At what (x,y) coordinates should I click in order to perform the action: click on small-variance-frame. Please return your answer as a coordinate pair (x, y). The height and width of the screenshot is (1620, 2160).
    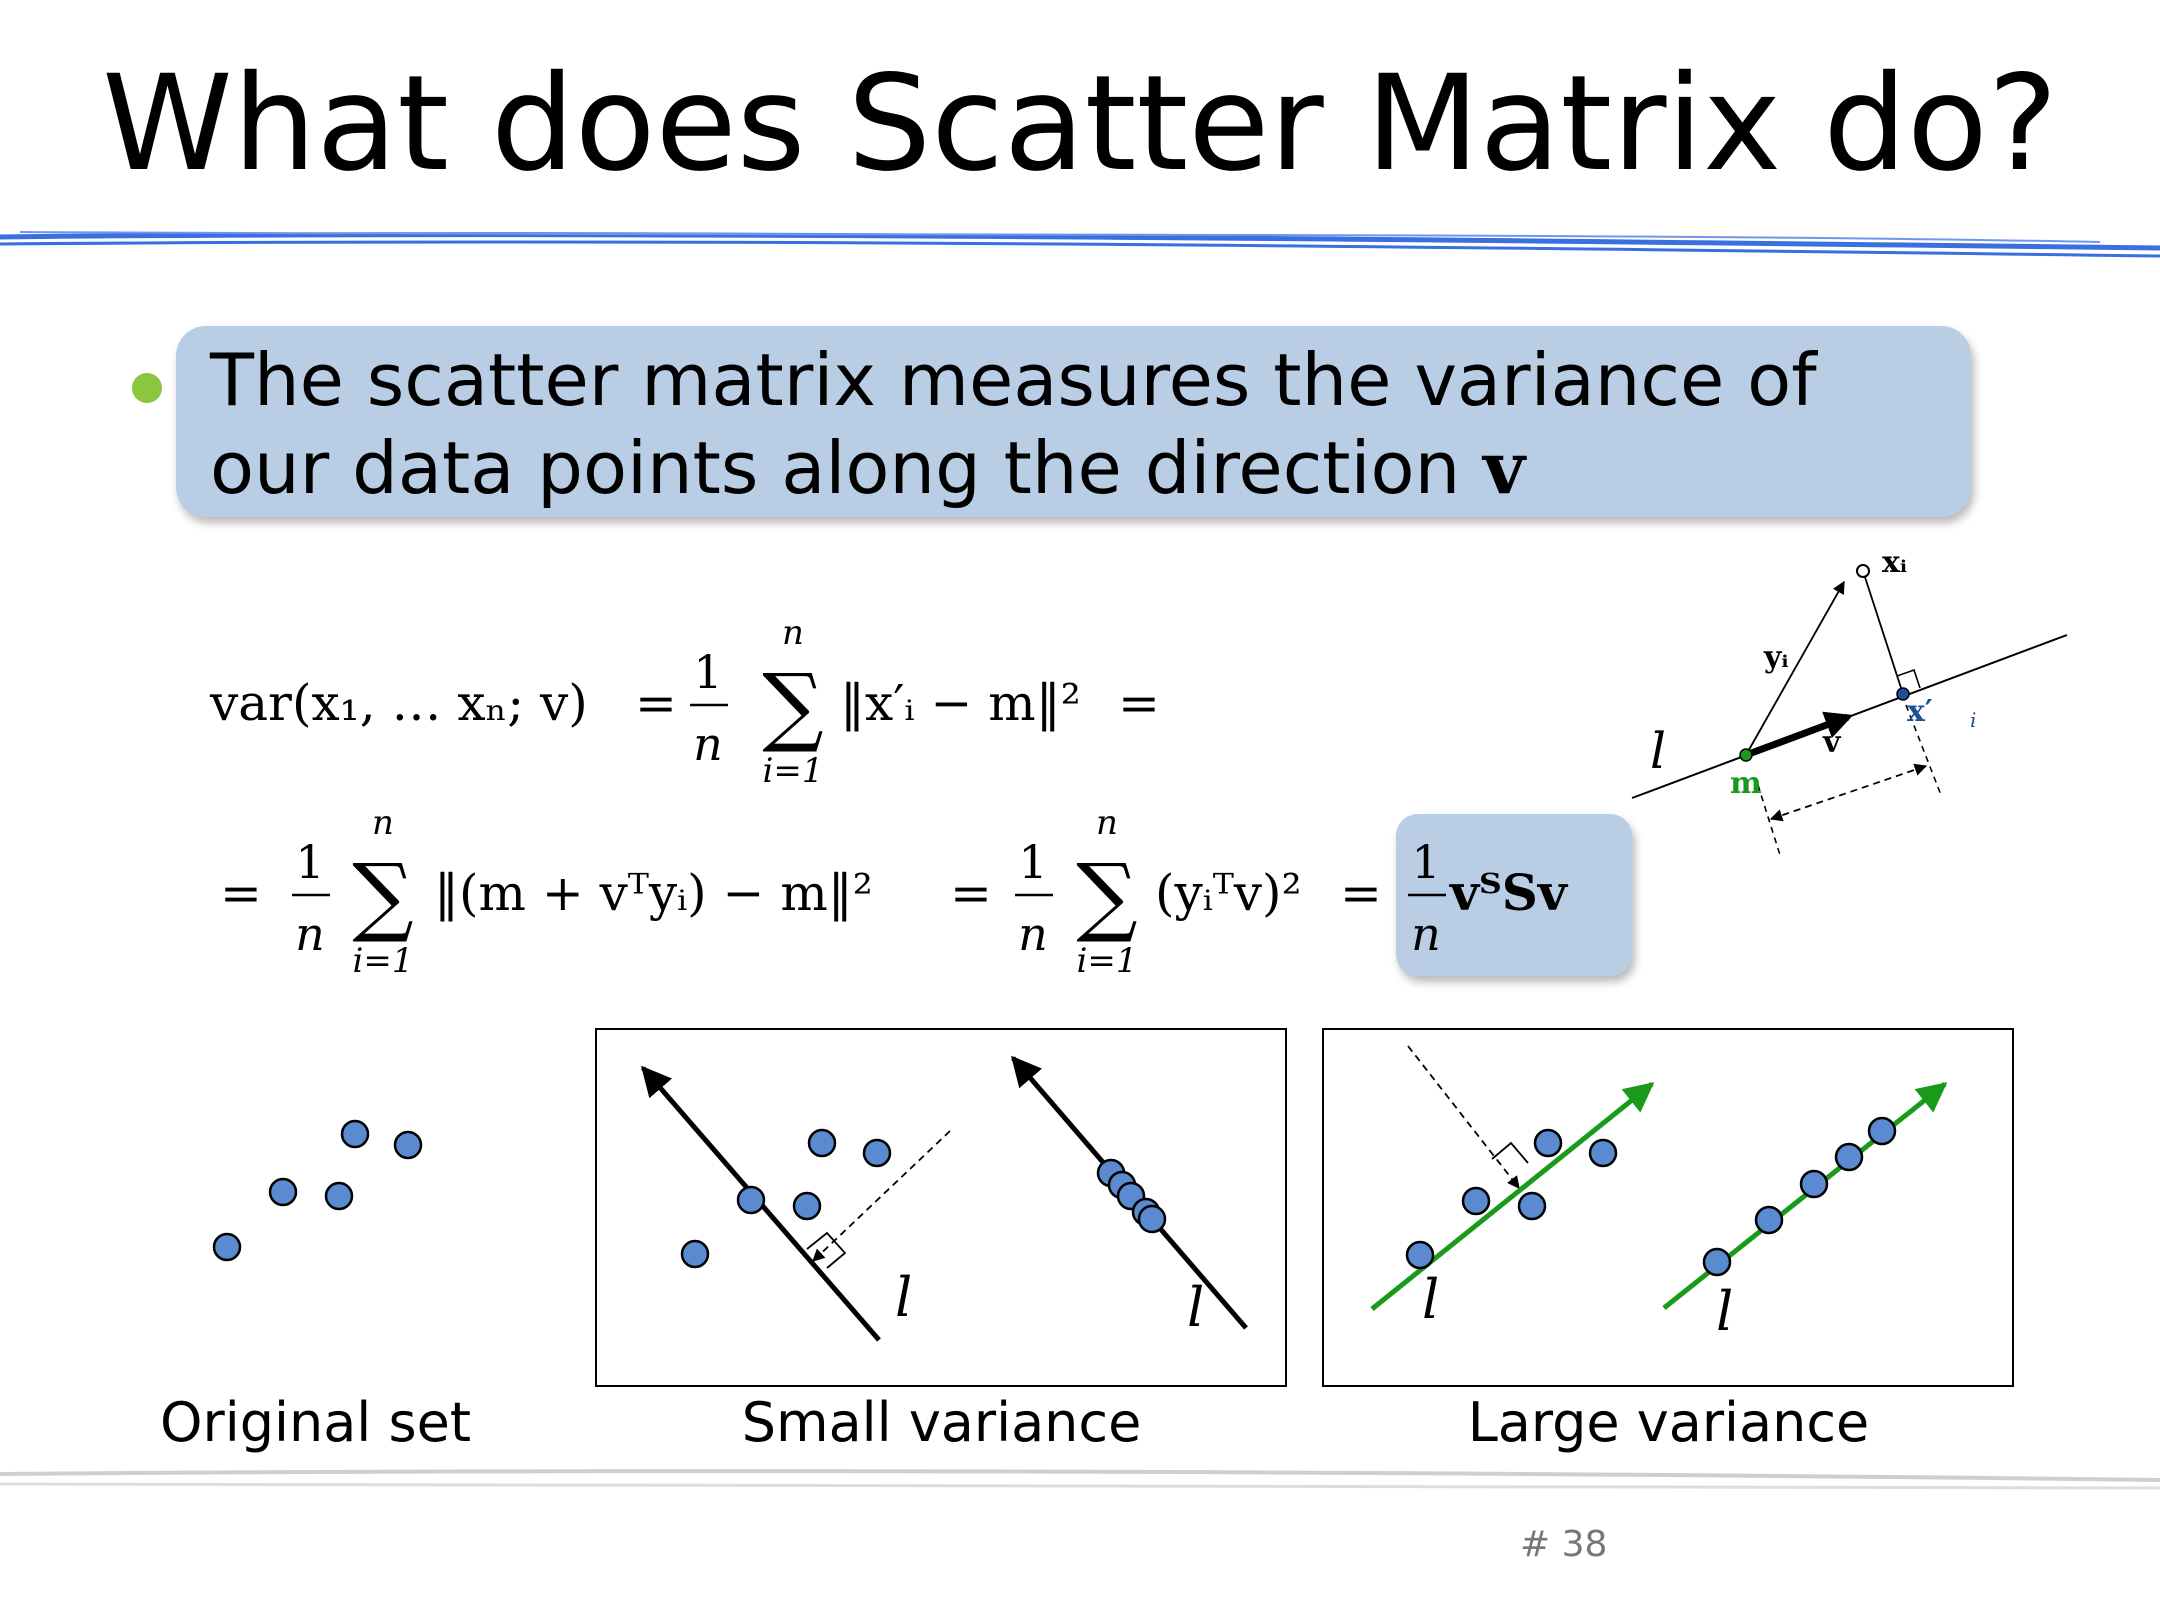
    Looking at the image, I should click on (941, 1207).